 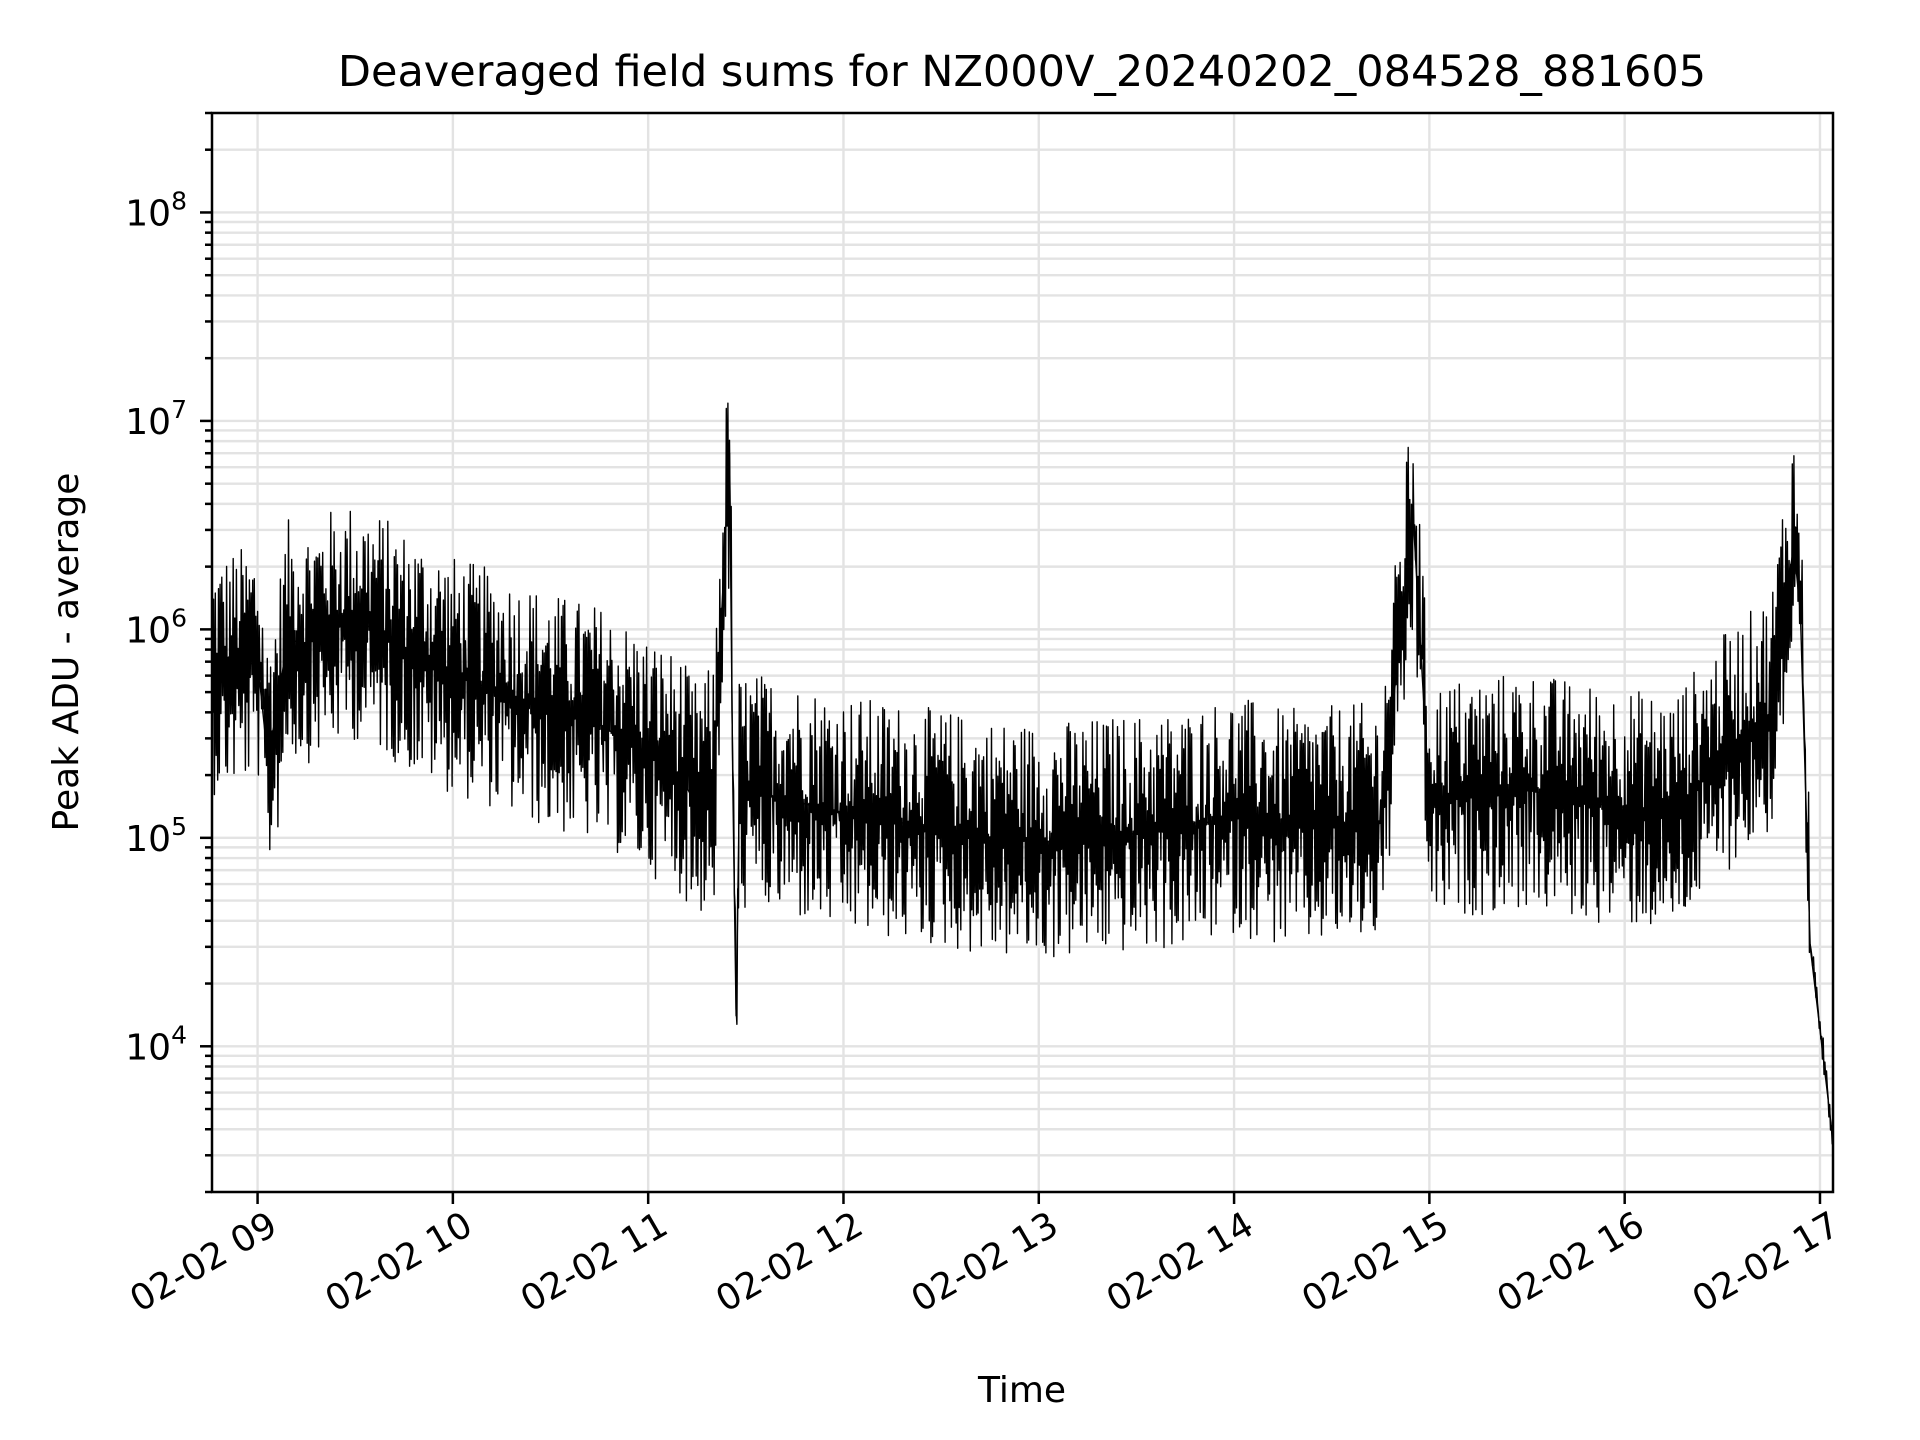 What do you see at coordinates (156, 419) in the screenshot?
I see `y-tick-label: 10⁷` at bounding box center [156, 419].